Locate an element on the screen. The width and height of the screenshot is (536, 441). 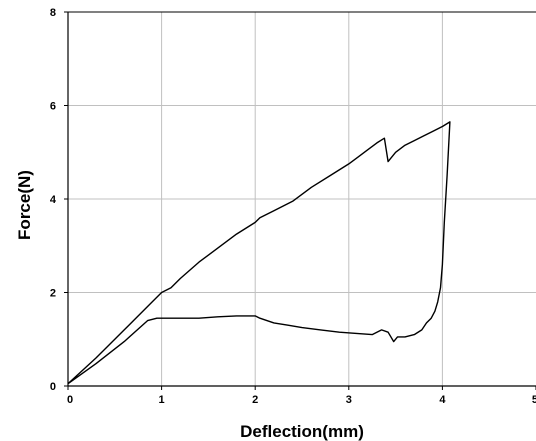
x-axis-title: Deflection(mm) is located at coordinates (302, 431).